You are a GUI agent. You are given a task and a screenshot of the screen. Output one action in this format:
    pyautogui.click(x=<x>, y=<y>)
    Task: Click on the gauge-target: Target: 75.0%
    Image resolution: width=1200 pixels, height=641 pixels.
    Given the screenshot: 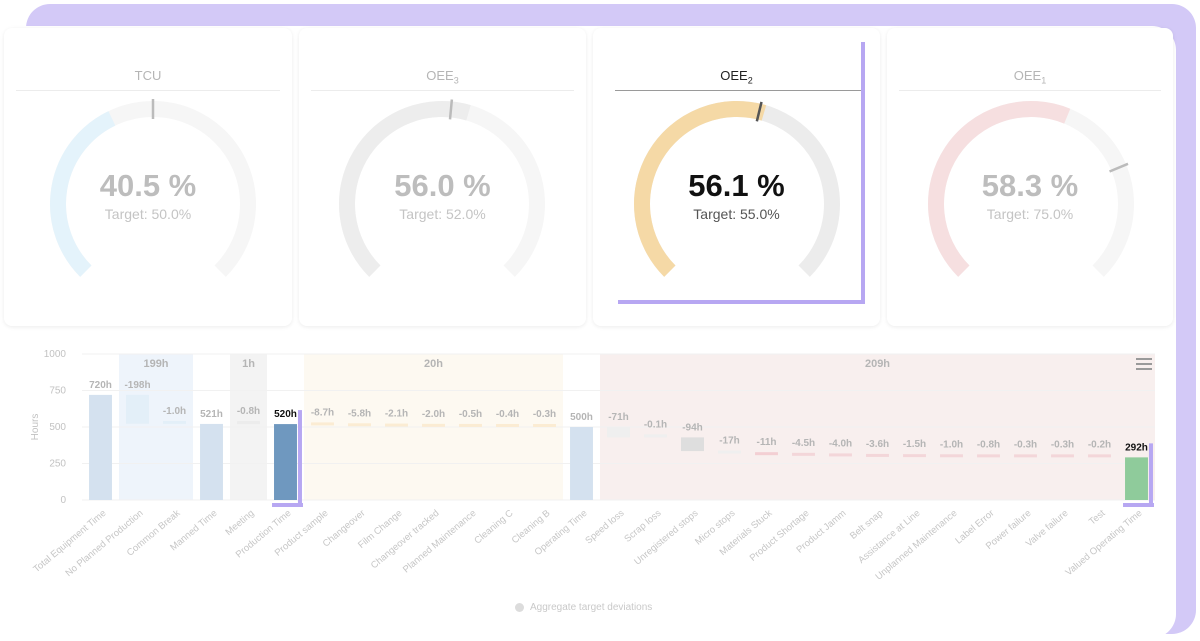 What is the action you would take?
    pyautogui.click(x=1030, y=214)
    